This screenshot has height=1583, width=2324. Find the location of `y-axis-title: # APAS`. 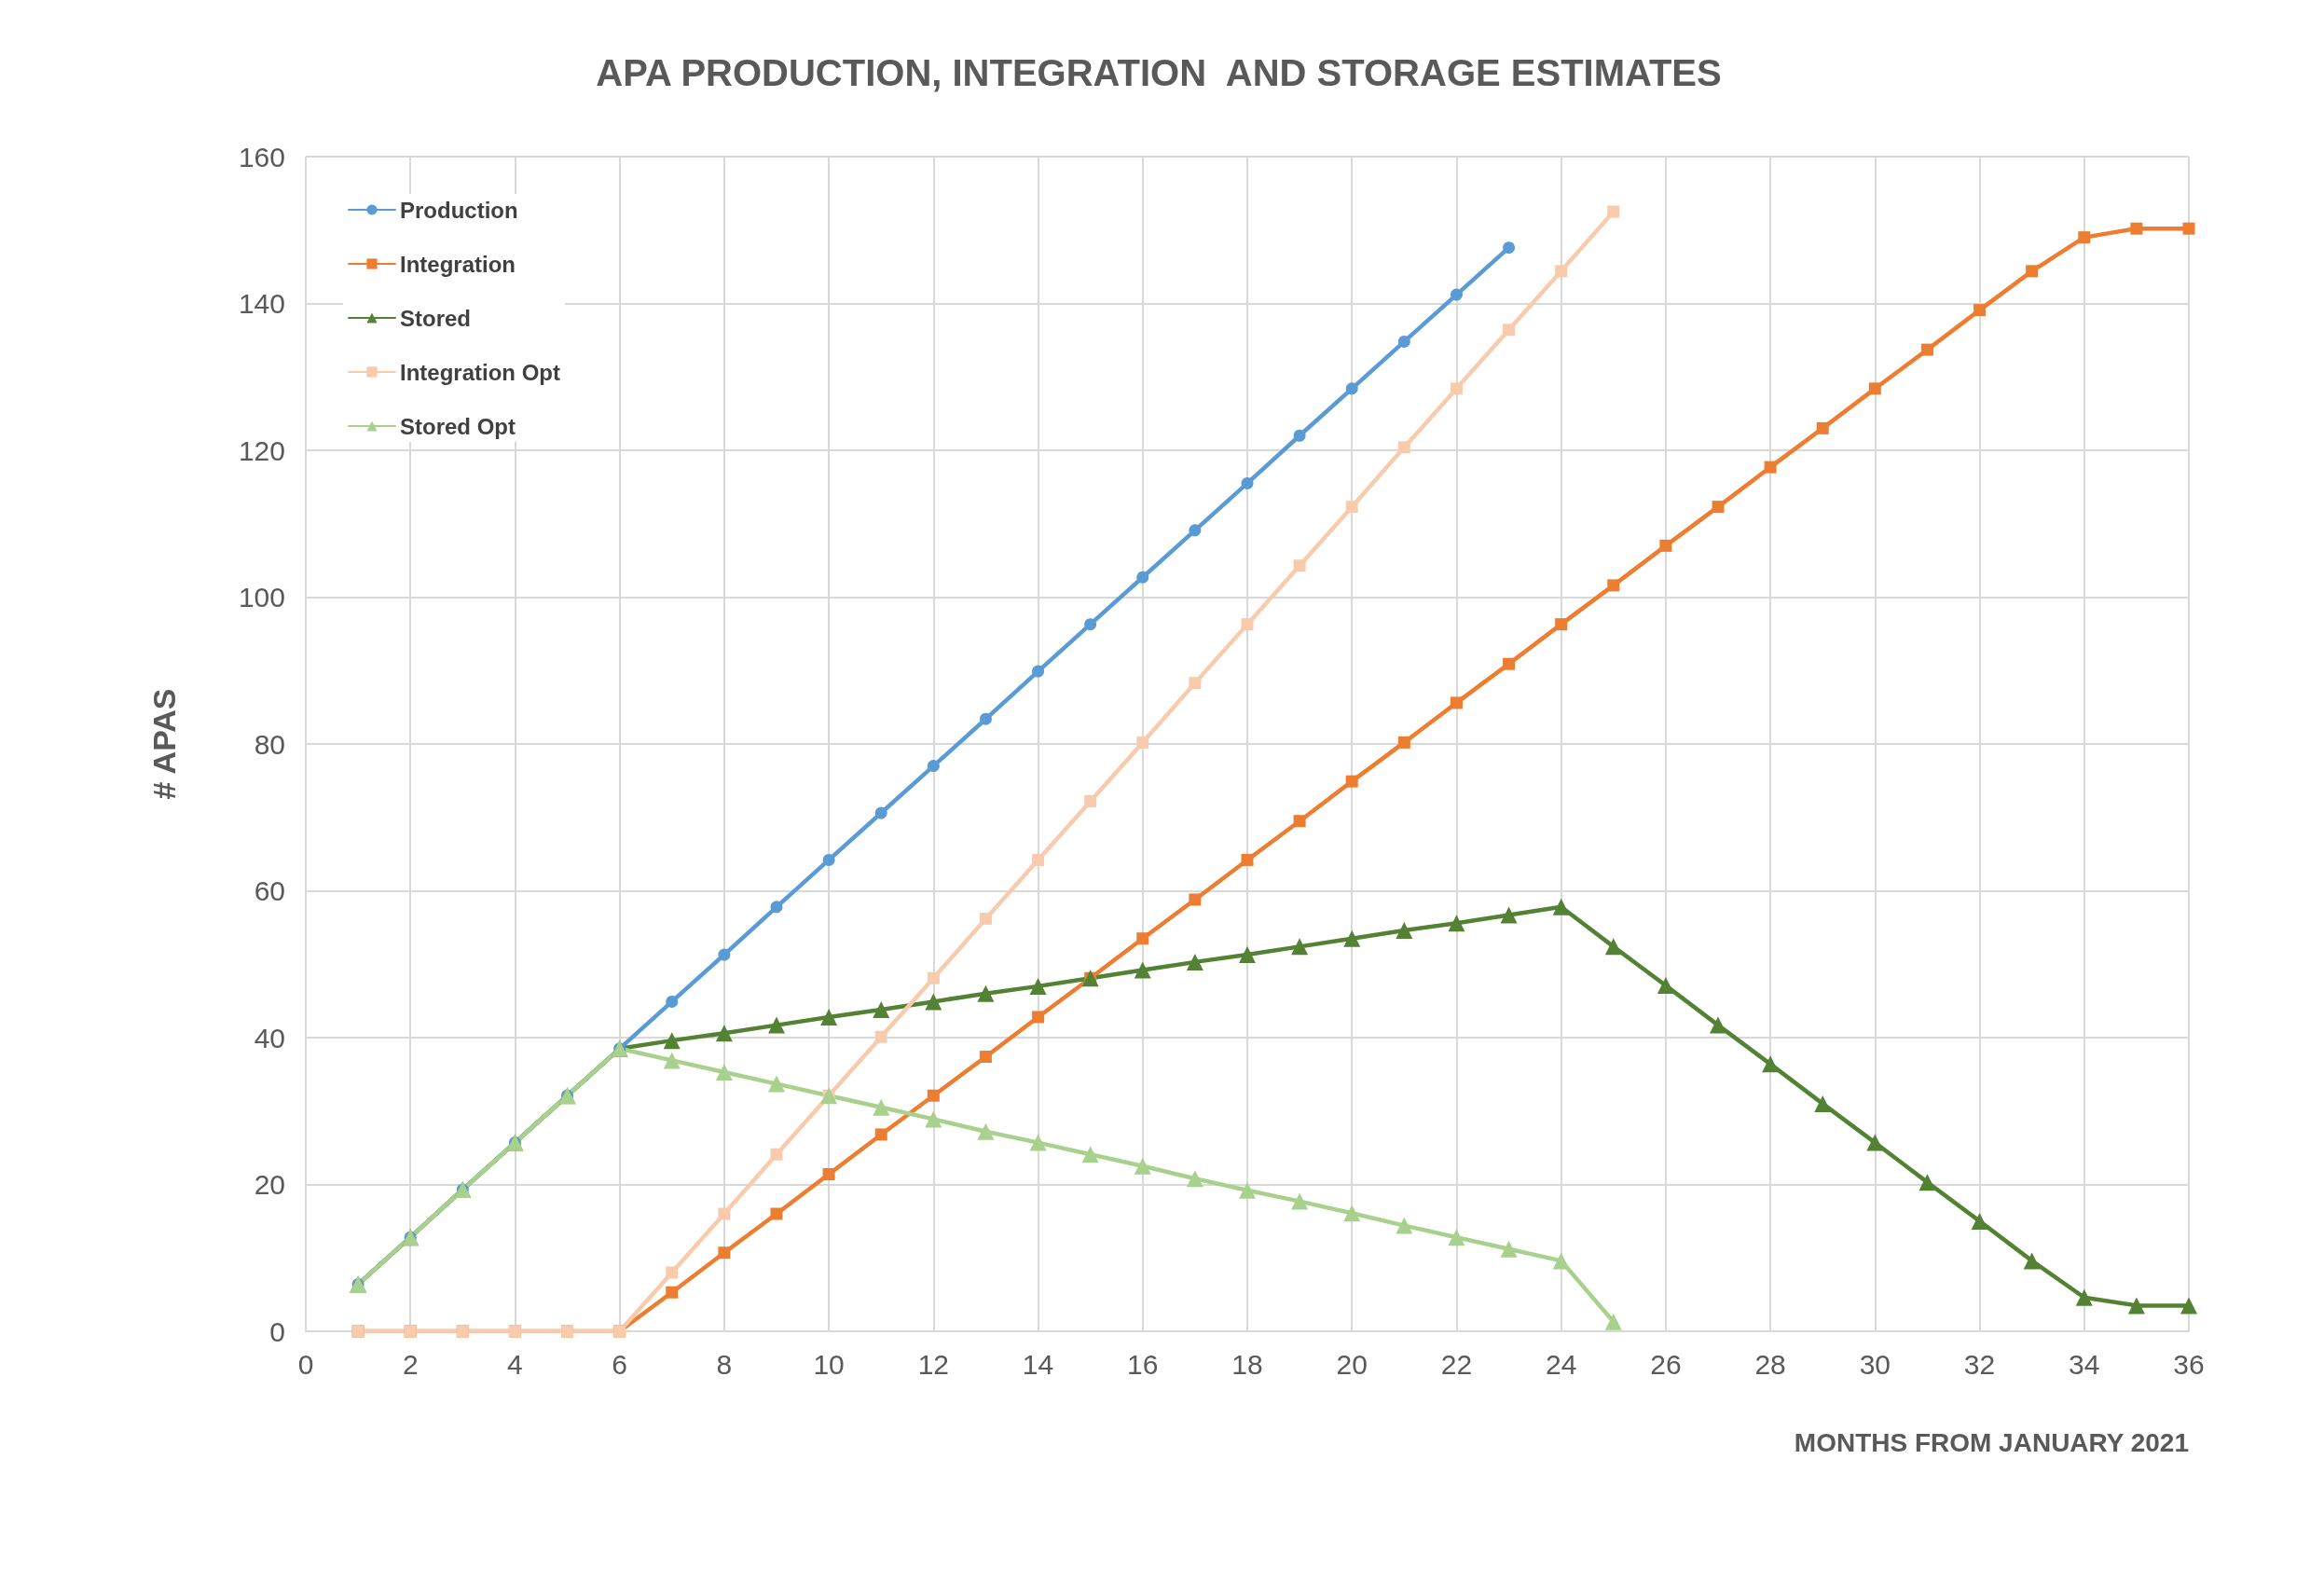

y-axis-title: # APAS is located at coordinates (164, 744).